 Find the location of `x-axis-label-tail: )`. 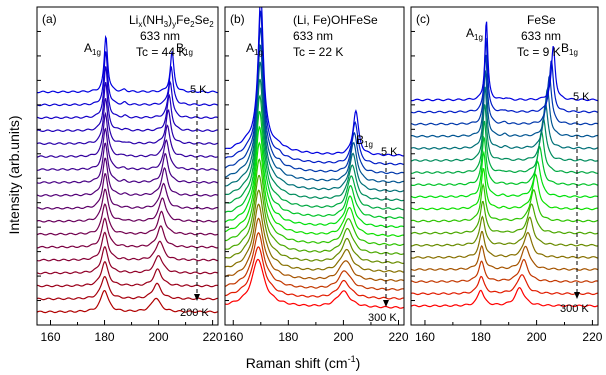

x-axis-label-tail: ) is located at coordinates (358, 363).